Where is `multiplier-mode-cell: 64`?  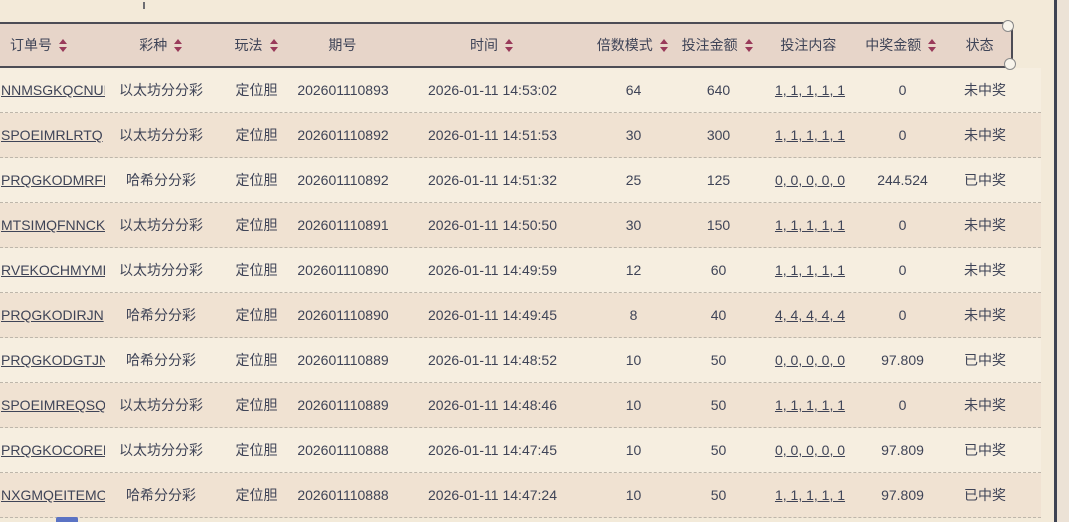
multiplier-mode-cell: 64 is located at coordinates (633, 90).